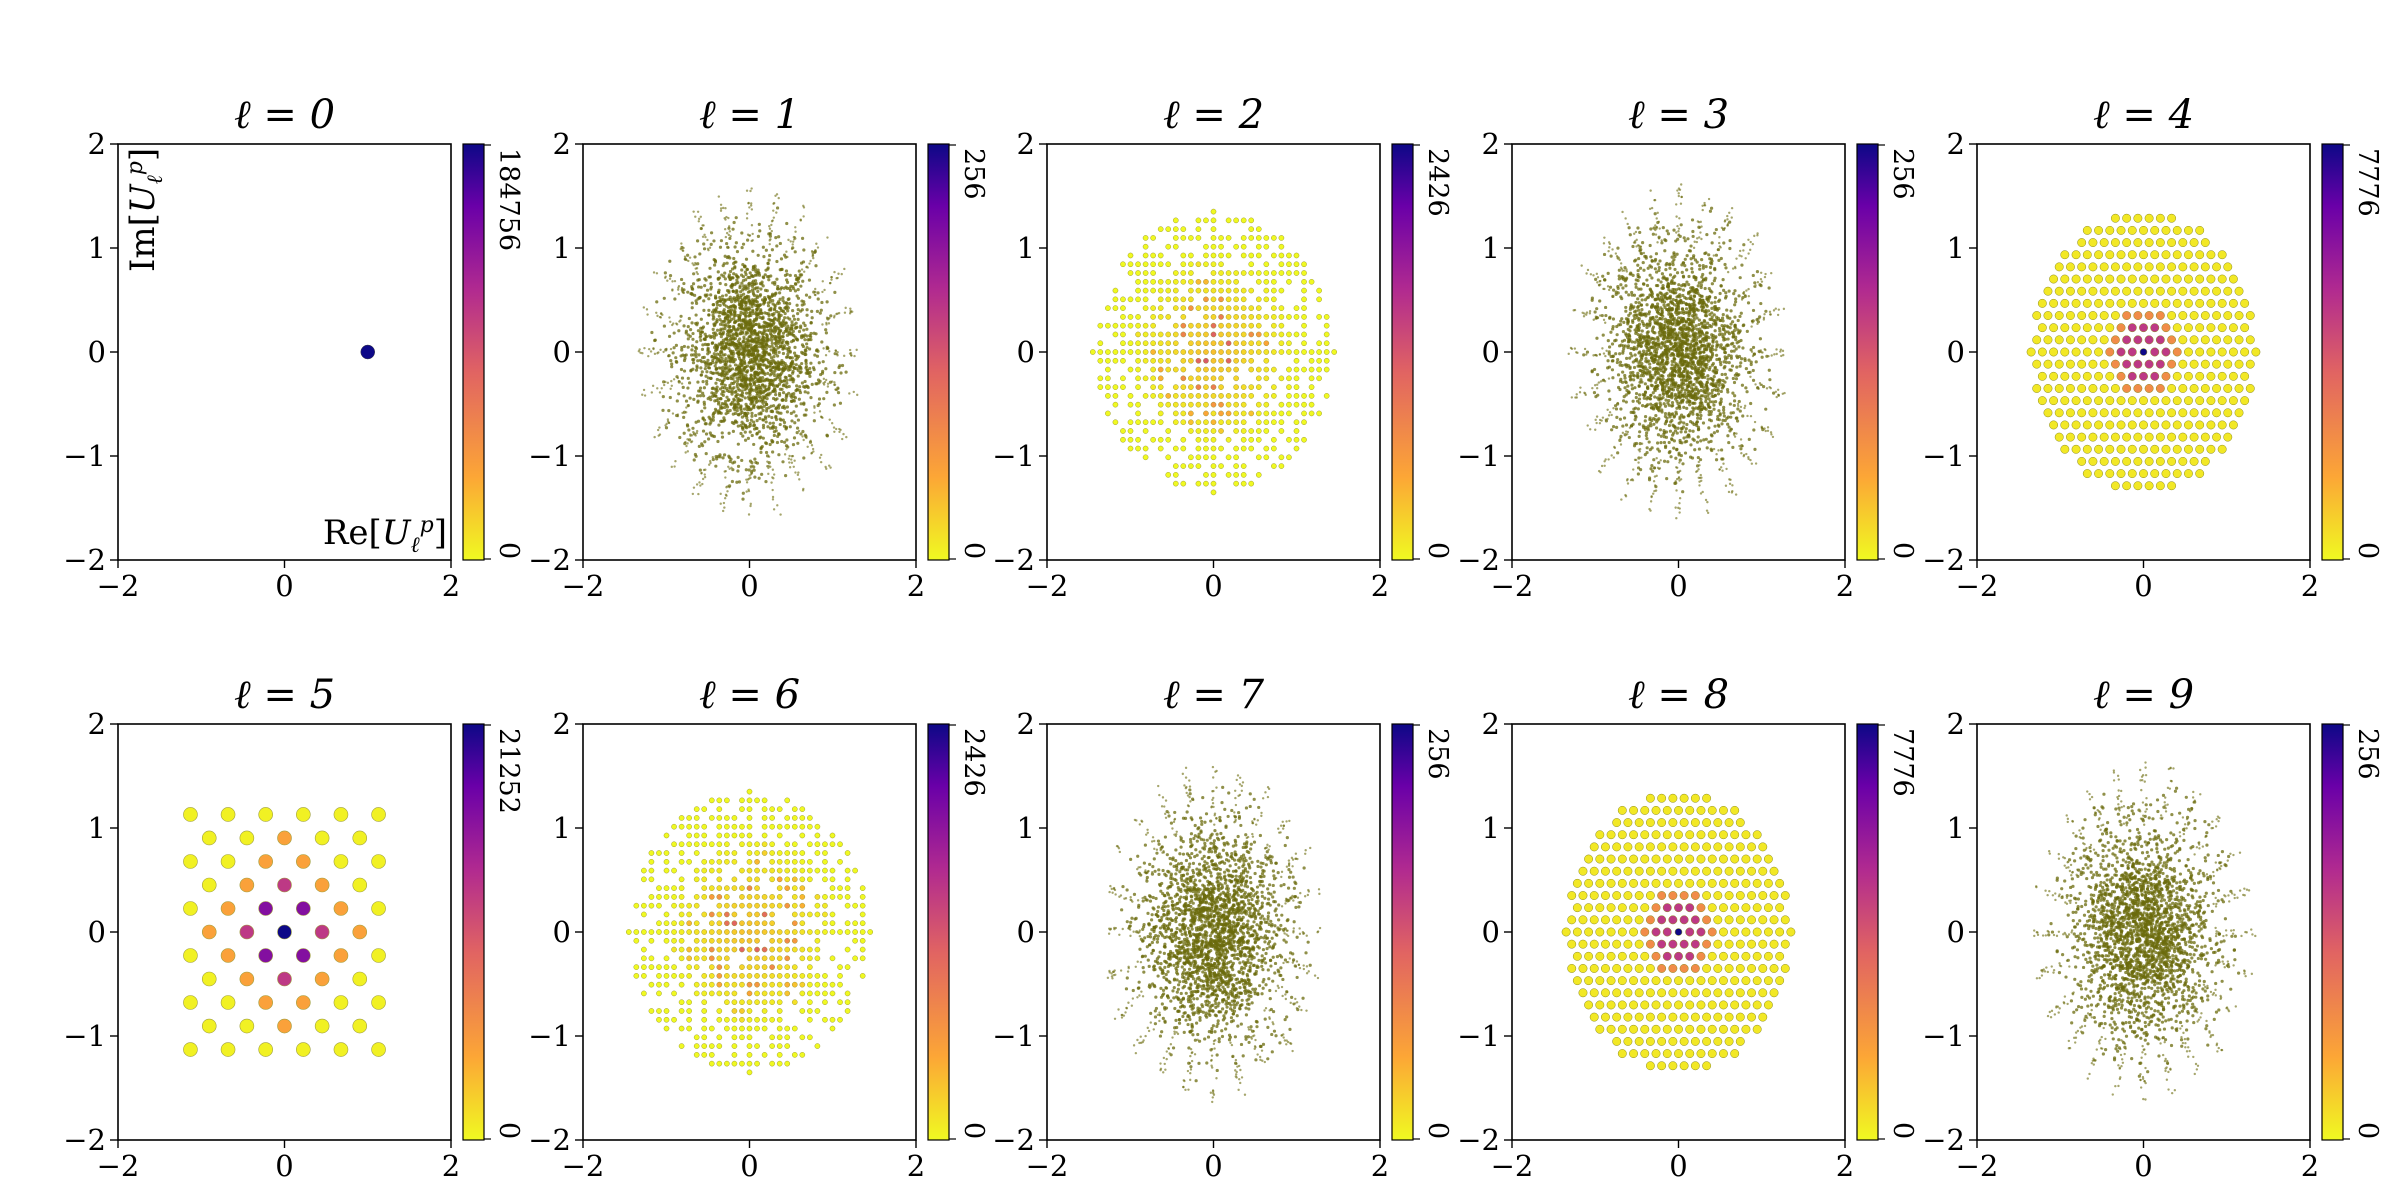 This screenshot has width=2392, height=1196. What do you see at coordinates (1213, 115) in the screenshot?
I see `panel-title: ℓ = 2` at bounding box center [1213, 115].